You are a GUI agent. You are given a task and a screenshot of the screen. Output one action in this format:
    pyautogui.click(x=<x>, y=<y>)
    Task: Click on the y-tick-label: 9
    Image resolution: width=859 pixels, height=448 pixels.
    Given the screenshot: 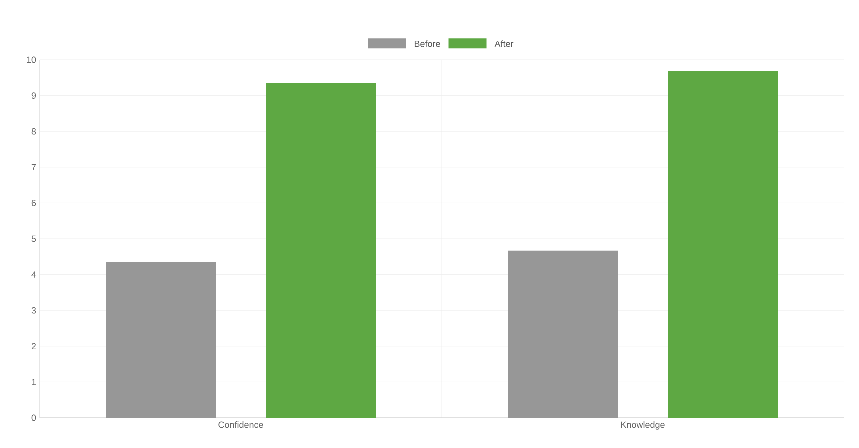 What is the action you would take?
    pyautogui.click(x=34, y=95)
    